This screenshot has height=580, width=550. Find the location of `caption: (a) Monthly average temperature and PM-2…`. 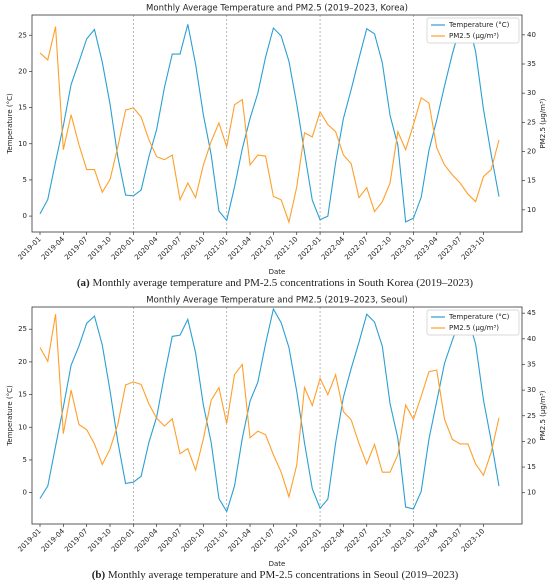

caption: (a) Monthly average temperature and PM-2… is located at coordinates (275, 283).